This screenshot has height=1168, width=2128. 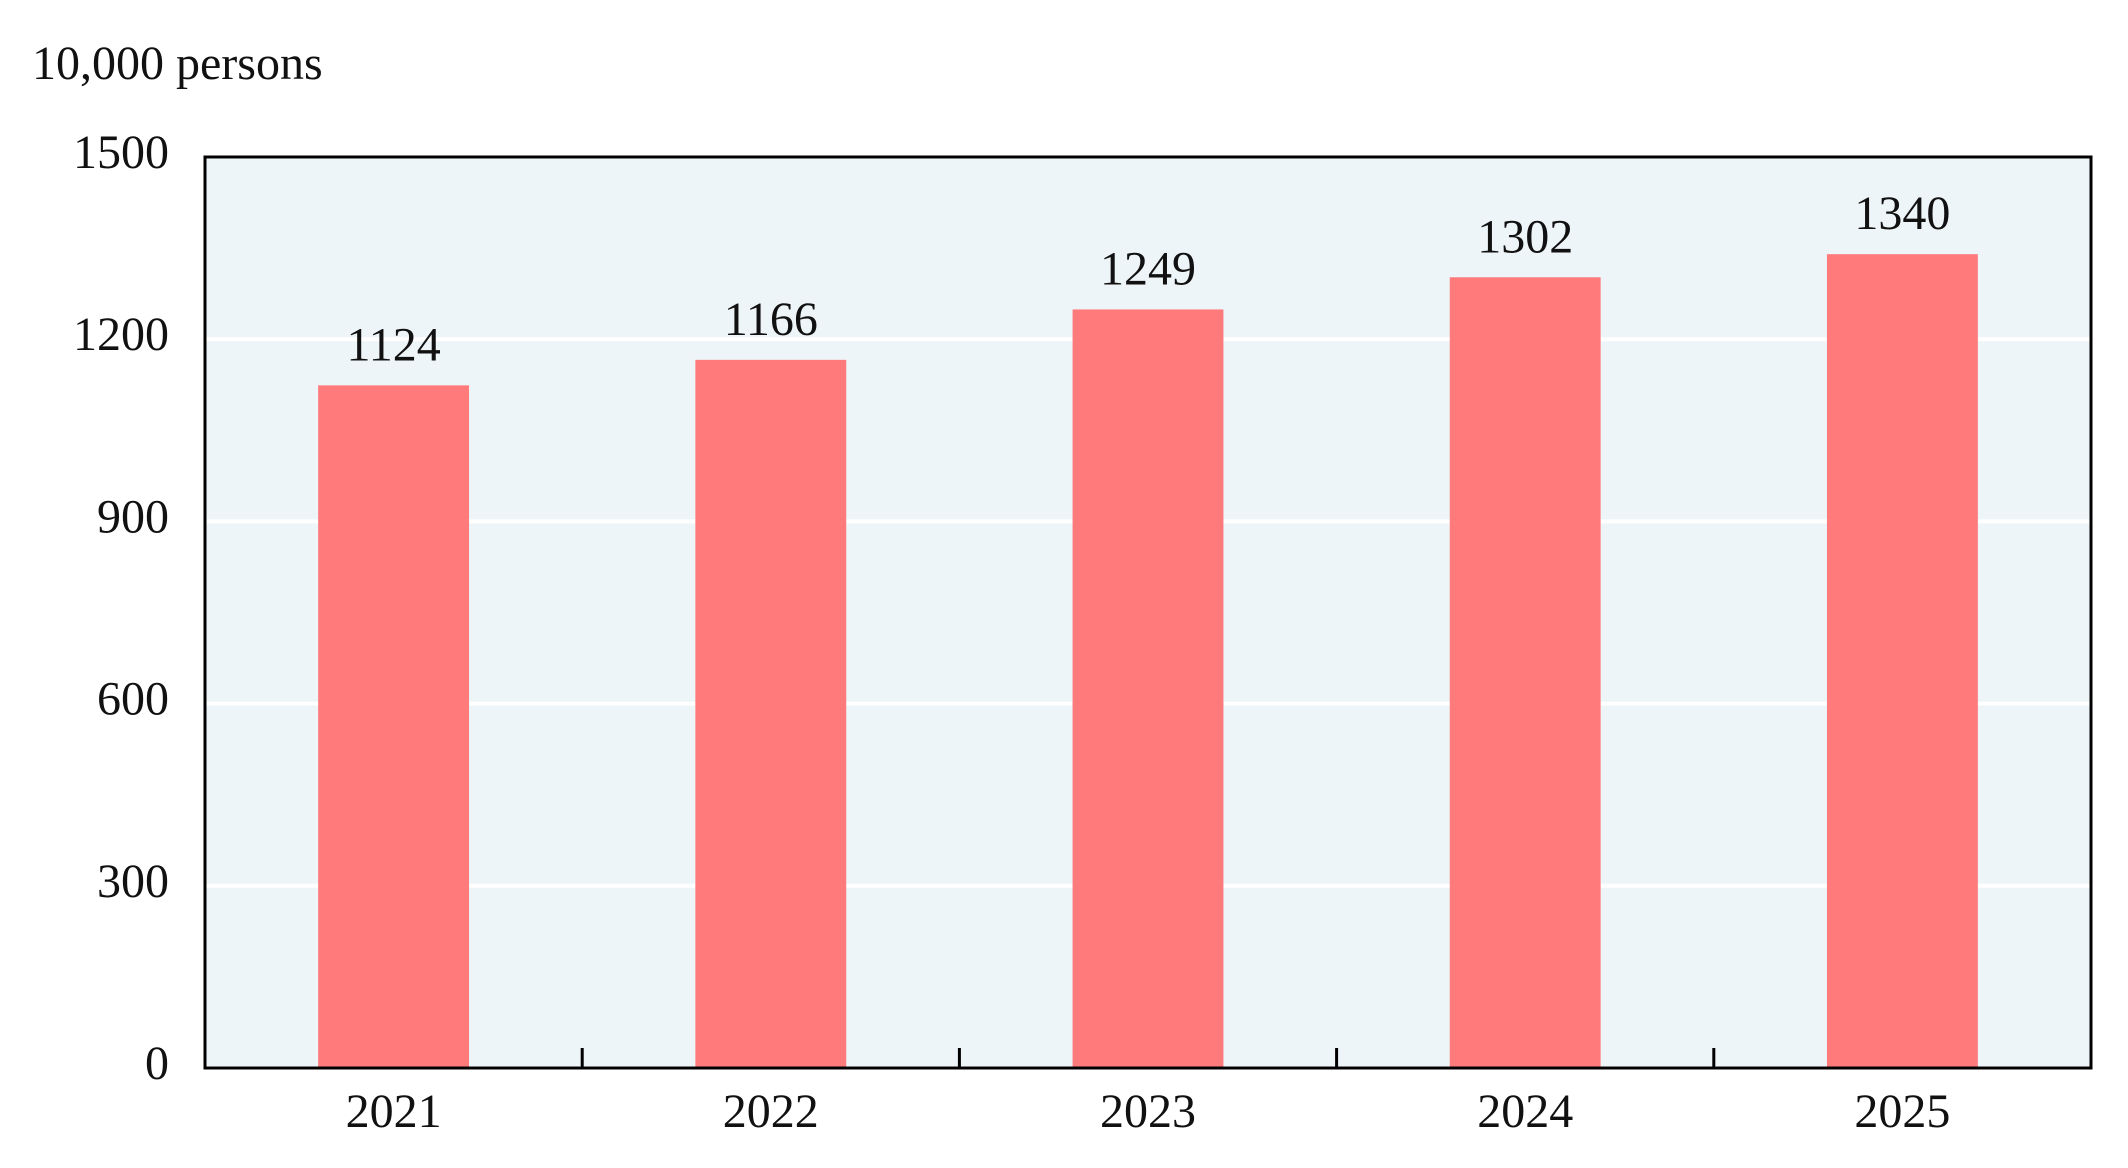 I want to click on x-tick-label: 2023, so click(x=1148, y=1111).